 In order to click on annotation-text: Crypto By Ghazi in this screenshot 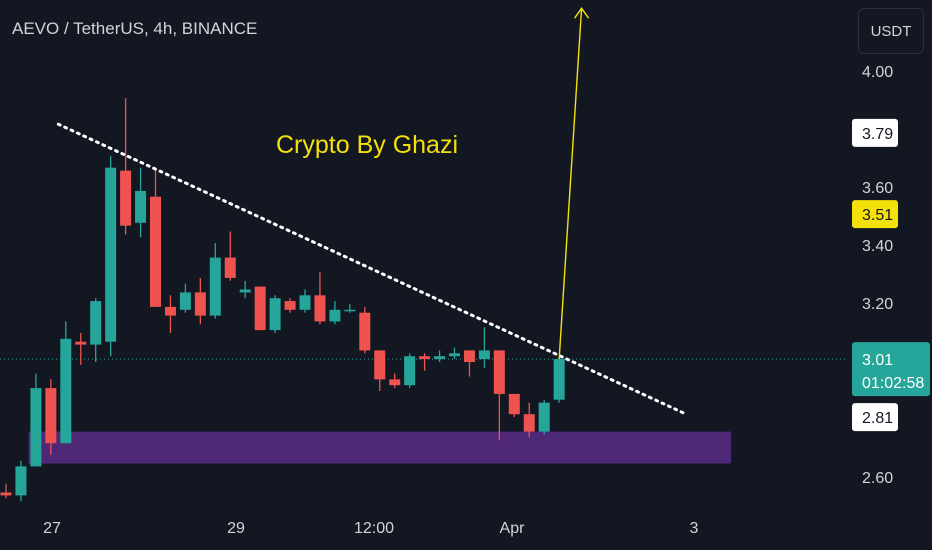, I will do `click(367, 145)`.